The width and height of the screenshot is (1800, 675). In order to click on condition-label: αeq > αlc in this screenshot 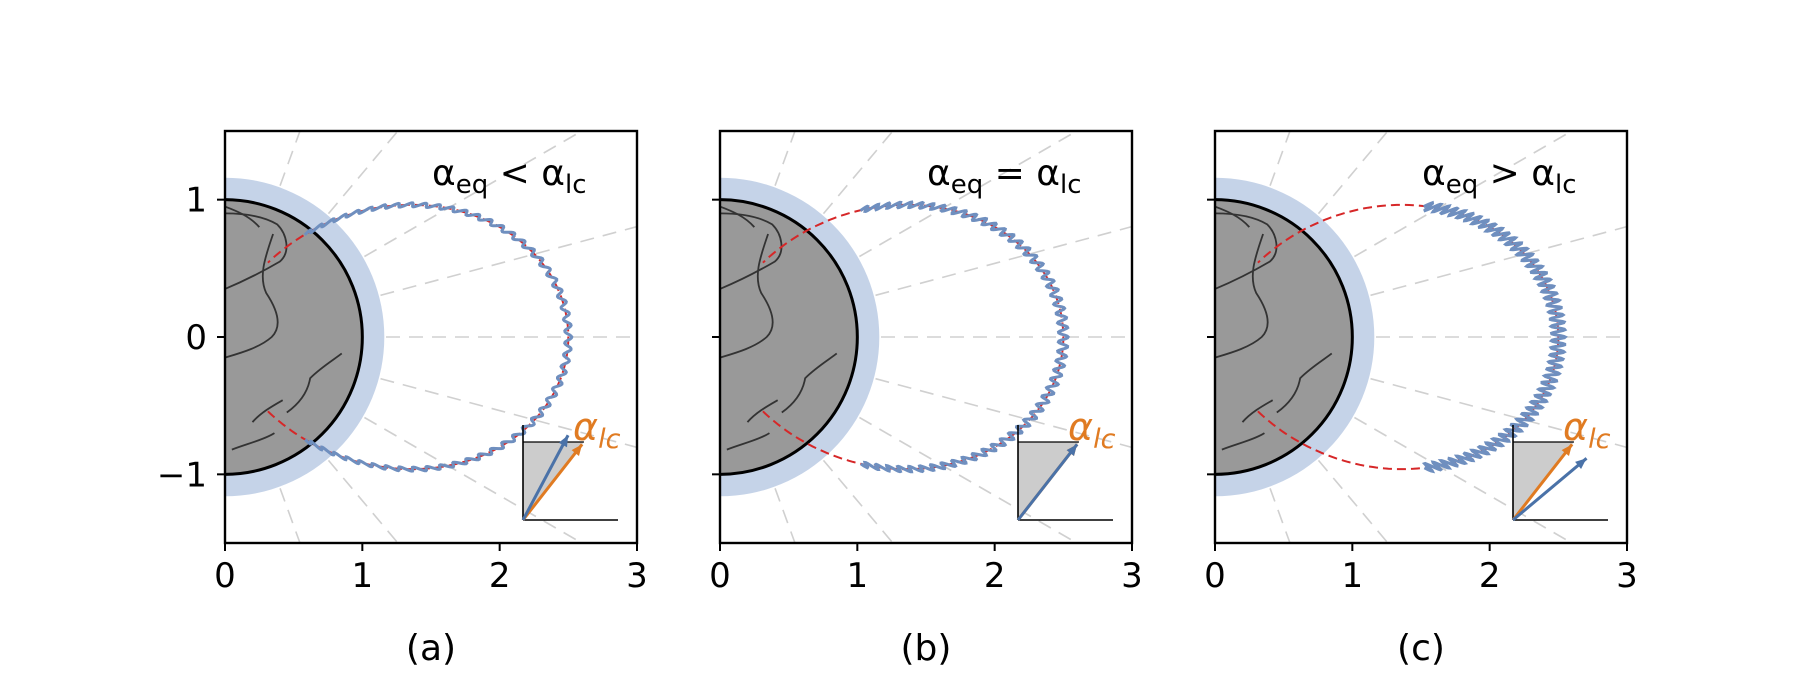, I will do `click(1499, 176)`.